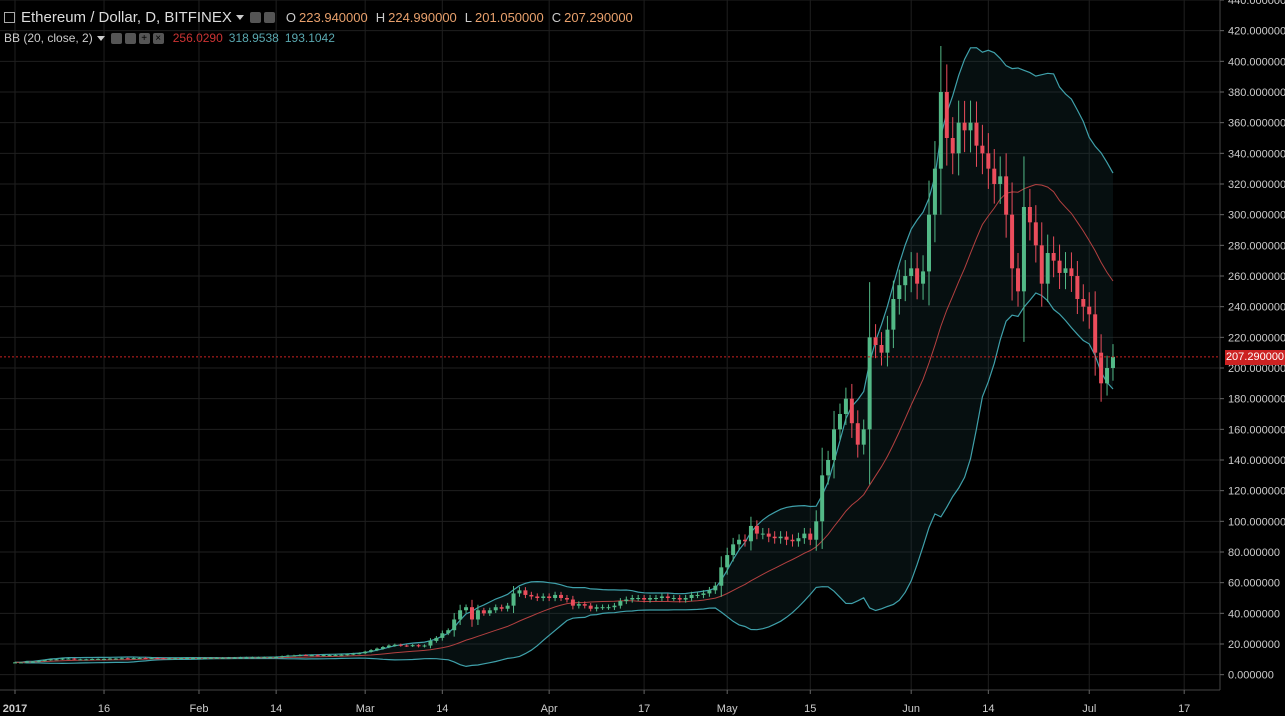 The image size is (1285, 716). Describe the element at coordinates (988, 709) in the screenshot. I see `x-tick-label: 14` at that location.